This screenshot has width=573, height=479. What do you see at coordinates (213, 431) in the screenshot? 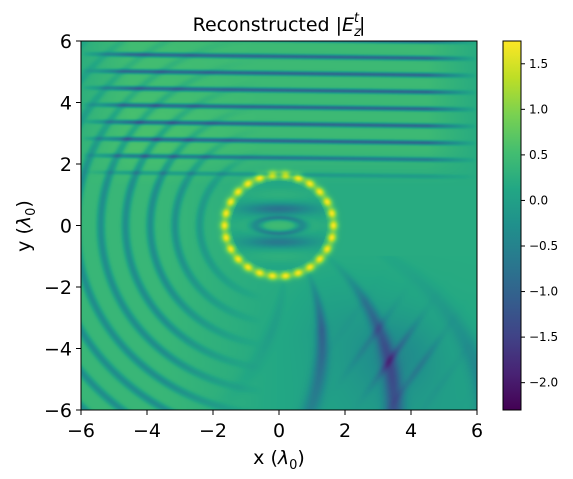
I see `x-tick-label: −2` at bounding box center [213, 431].